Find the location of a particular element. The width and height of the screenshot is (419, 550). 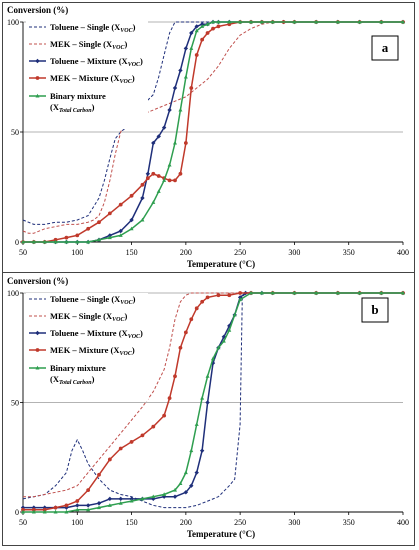

legend-item: MEK – Mixture (XVOC) is located at coordinates (82, 351).